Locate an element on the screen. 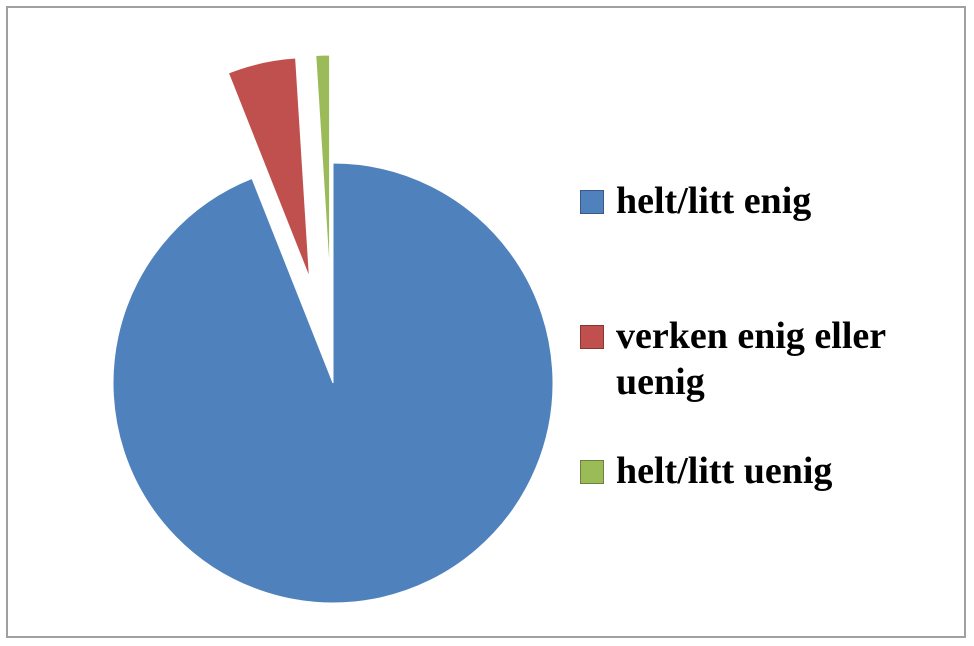  legend-label: helt/litt enig is located at coordinates (714, 201).